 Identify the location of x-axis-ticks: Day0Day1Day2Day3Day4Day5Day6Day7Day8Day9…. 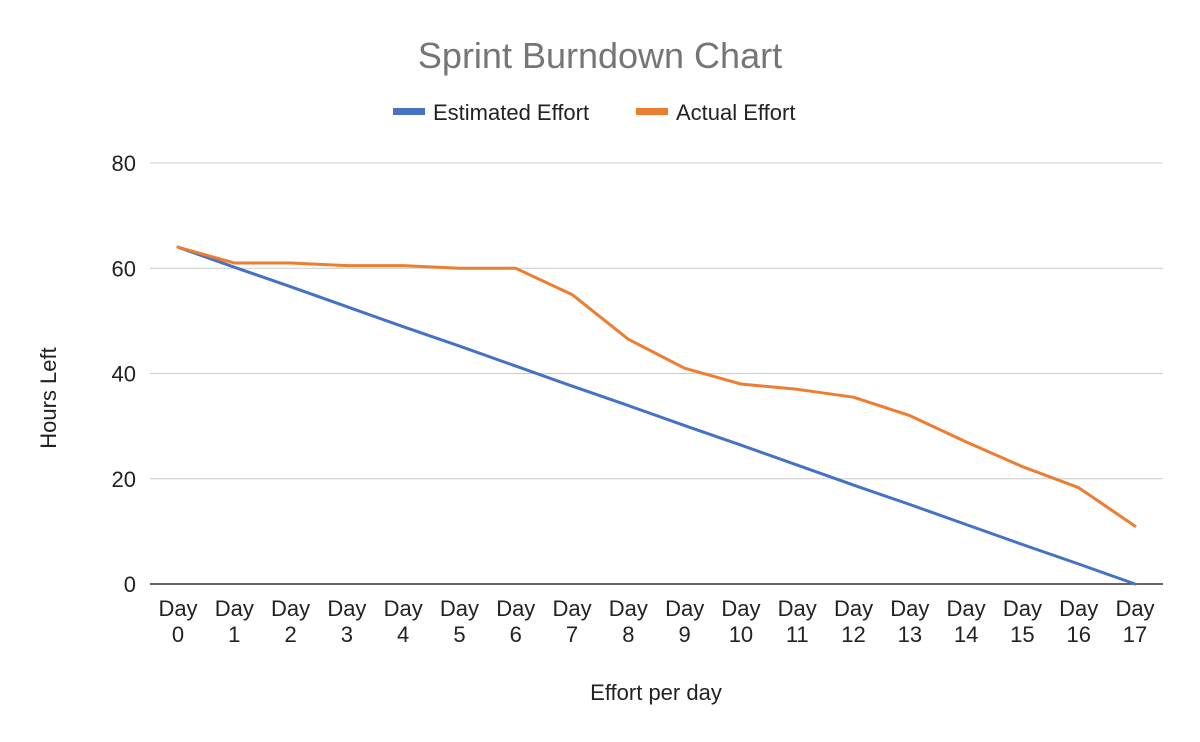
(656, 621).